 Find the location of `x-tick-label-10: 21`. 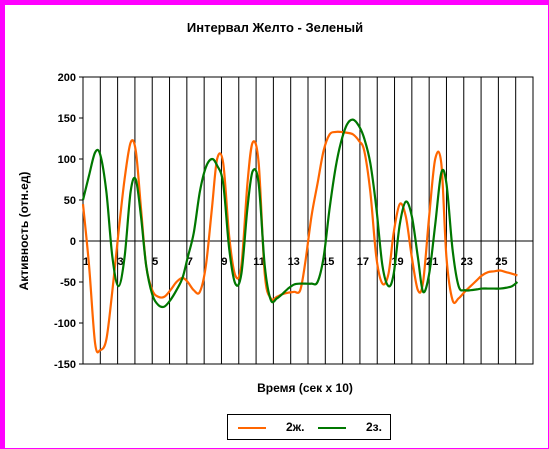

x-tick-label-10: 21 is located at coordinates (432, 262).